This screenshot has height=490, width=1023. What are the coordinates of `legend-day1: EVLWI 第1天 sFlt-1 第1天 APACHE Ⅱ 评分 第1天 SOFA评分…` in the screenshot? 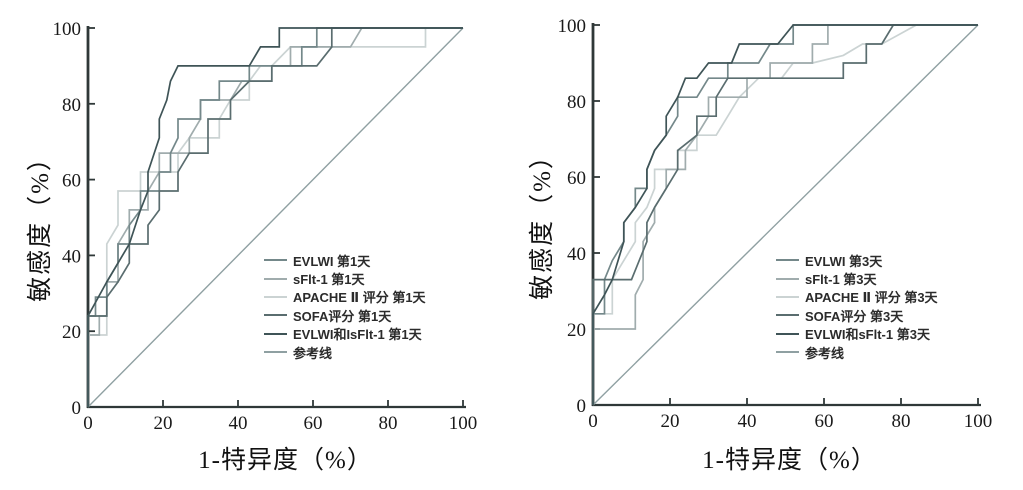 It's located at (345, 306).